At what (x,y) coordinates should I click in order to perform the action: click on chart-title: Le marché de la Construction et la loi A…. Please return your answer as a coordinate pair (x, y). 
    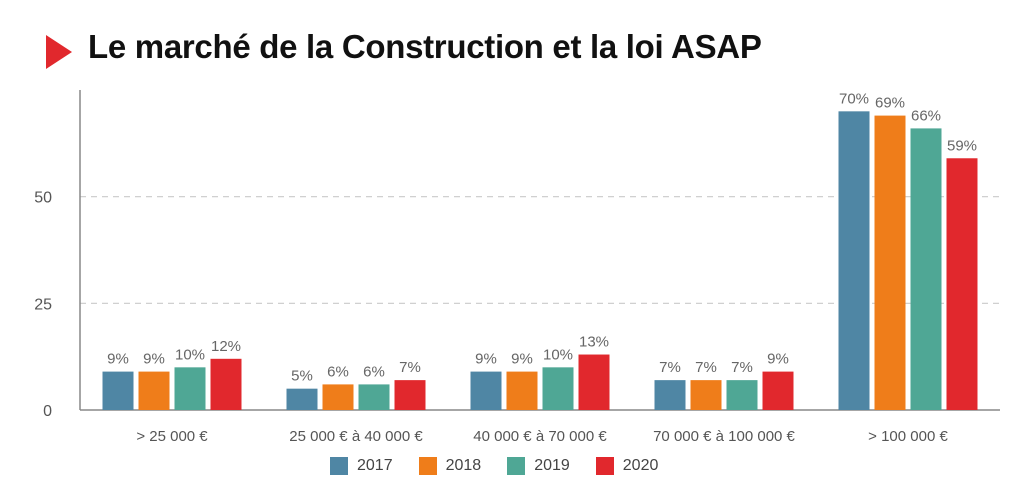
    Looking at the image, I should click on (425, 46).